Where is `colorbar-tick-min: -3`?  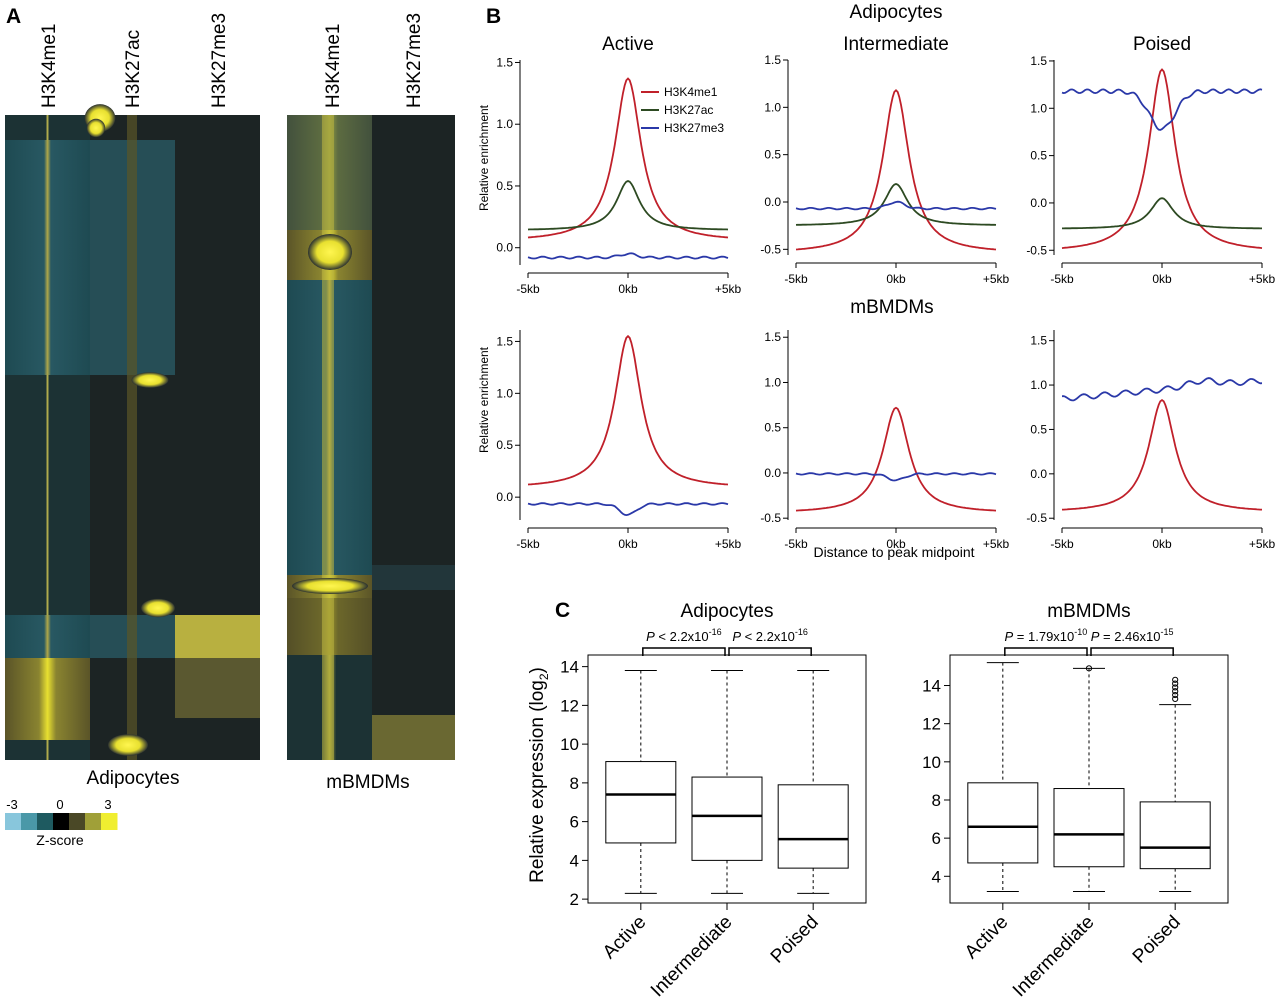
colorbar-tick-min: -3 is located at coordinates (12, 804).